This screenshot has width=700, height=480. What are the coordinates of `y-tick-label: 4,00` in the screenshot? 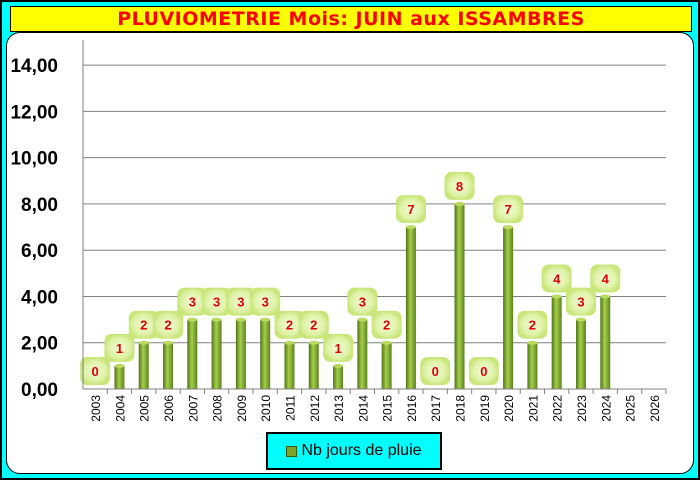 It's located at (39, 297).